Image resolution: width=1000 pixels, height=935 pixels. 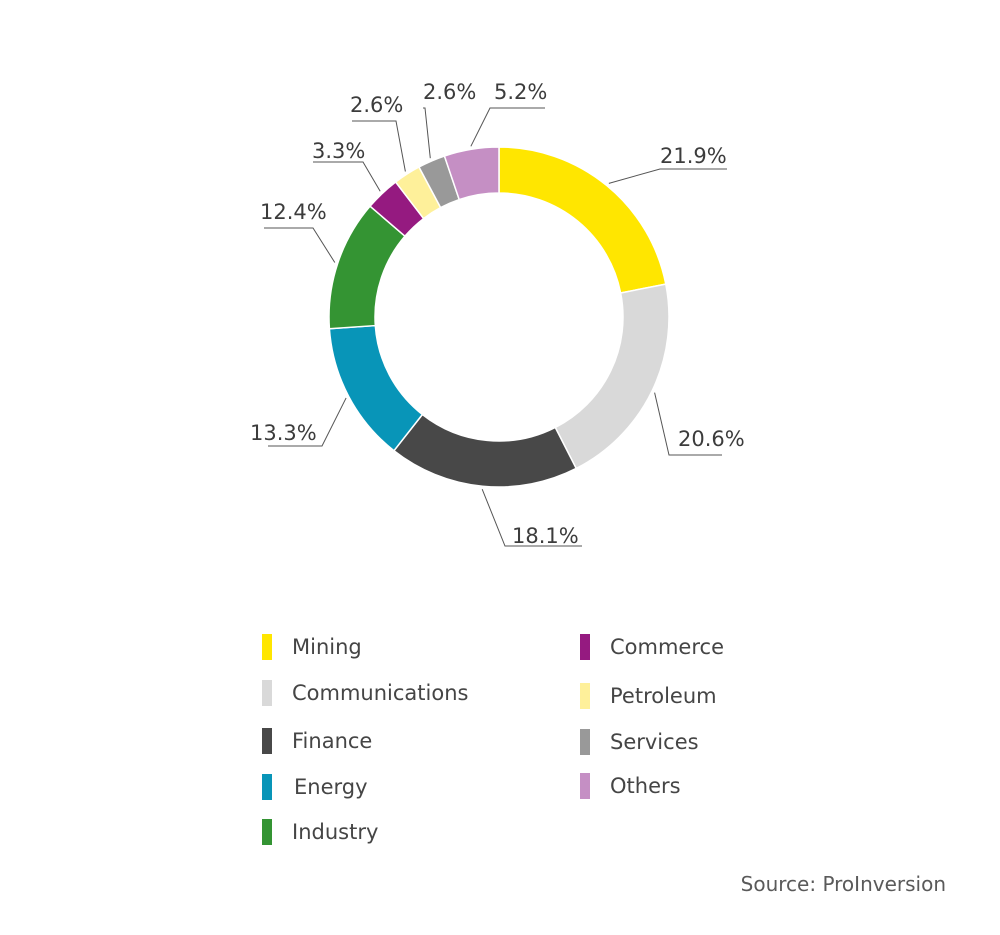 I want to click on legend-item-finance: Finance, so click(x=317, y=741).